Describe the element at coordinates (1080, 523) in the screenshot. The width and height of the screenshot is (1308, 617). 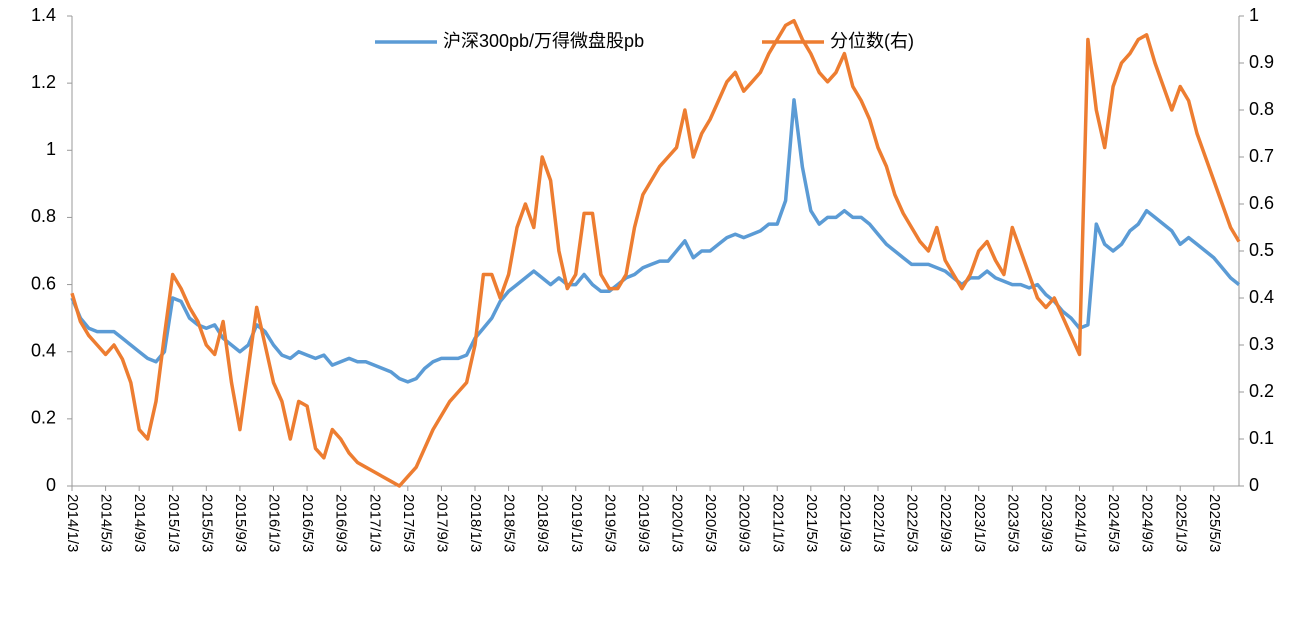
I see `x-tick-label: 2024/1/3` at that location.